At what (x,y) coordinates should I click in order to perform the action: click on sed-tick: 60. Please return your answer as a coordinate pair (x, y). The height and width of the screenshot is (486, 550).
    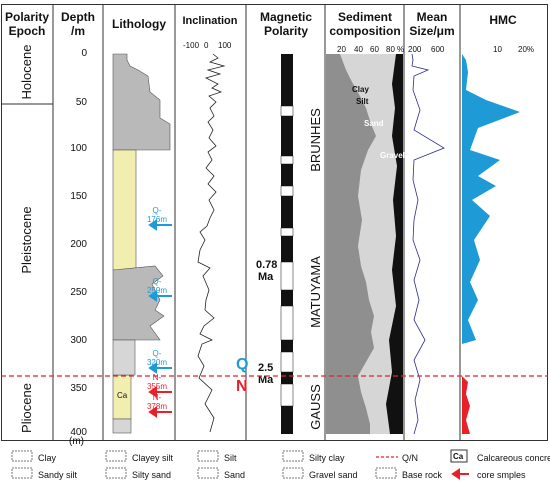
    Looking at the image, I should click on (374, 49).